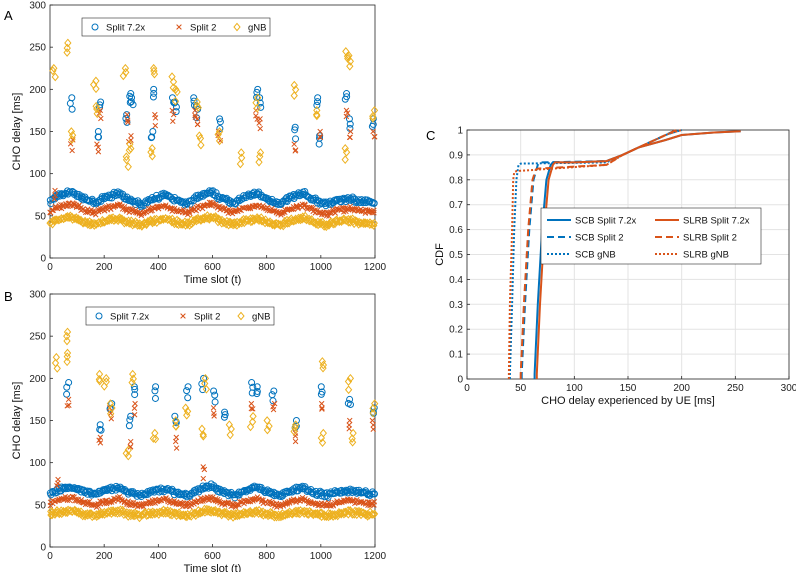 Image resolution: width=796 pixels, height=572 pixels. Describe the element at coordinates (456, 330) in the screenshot. I see `y-tick-label: 0.2` at that location.